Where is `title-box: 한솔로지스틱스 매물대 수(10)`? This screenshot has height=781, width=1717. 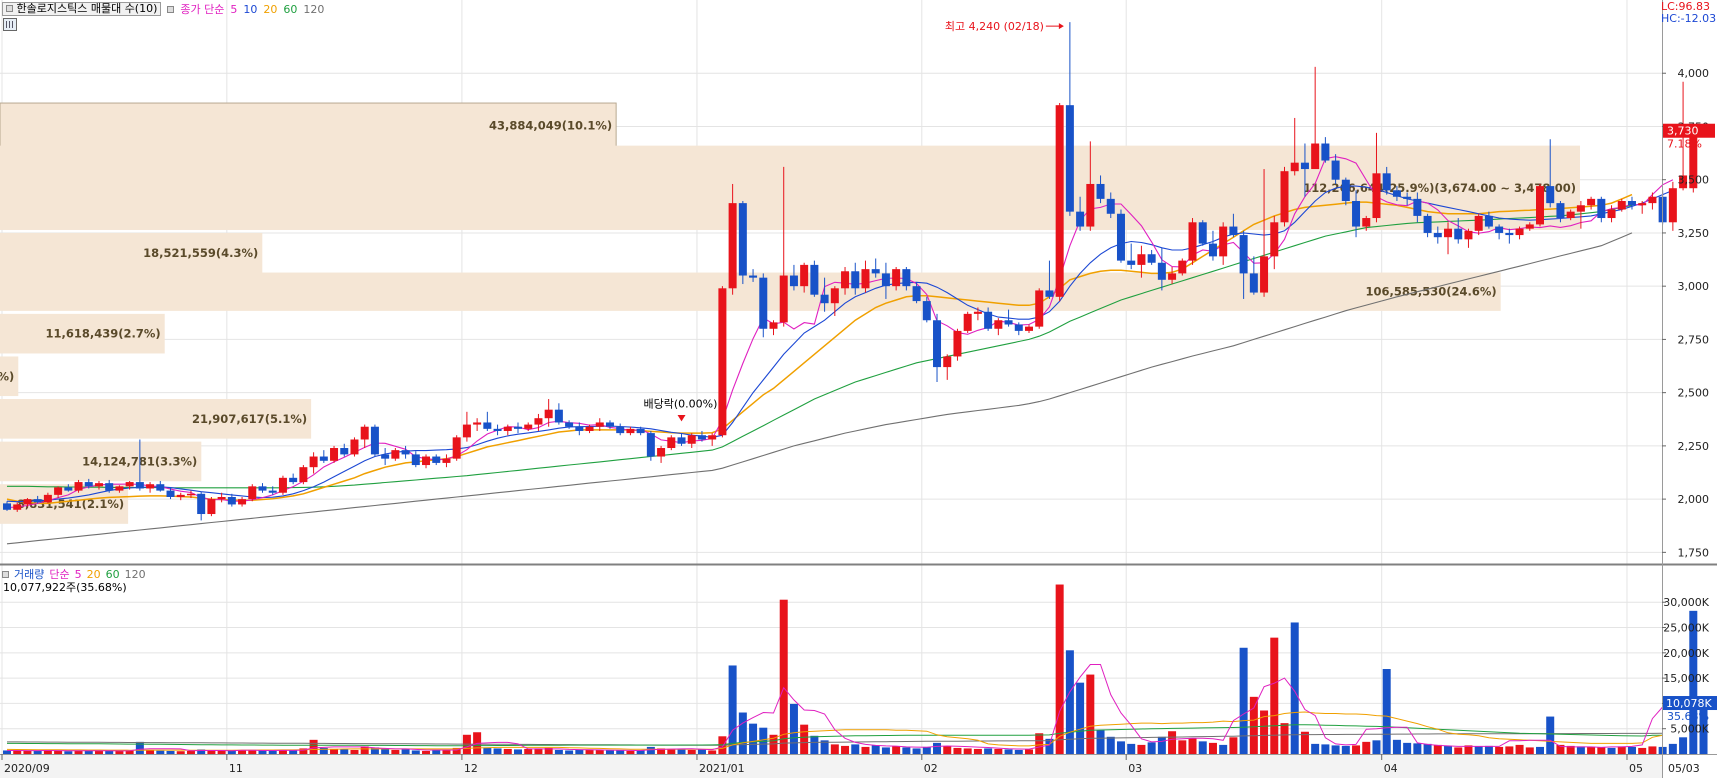
title-box: 한솔로지스틱스 매물대 수(10) is located at coordinates (82, 9).